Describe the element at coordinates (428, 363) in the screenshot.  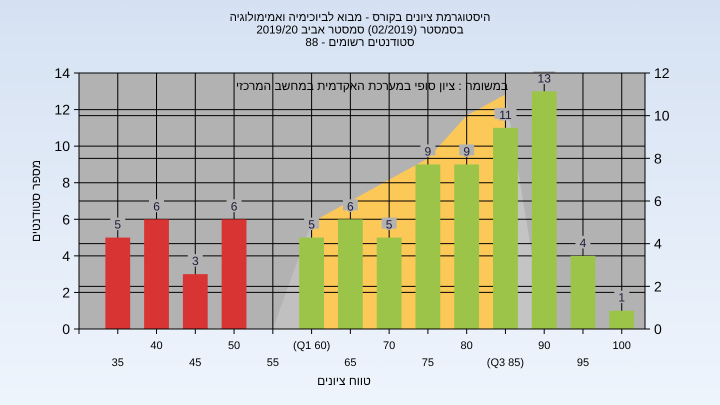
I see `x-tick-label: 75` at that location.